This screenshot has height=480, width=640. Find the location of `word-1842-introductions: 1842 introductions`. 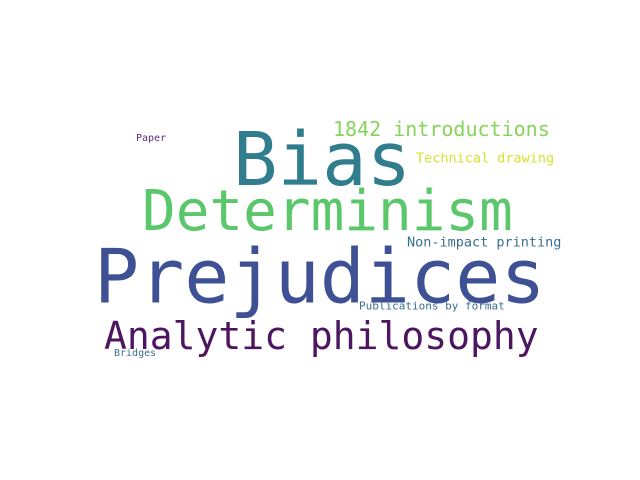

word-1842-introductions: 1842 introductions is located at coordinates (441, 129).